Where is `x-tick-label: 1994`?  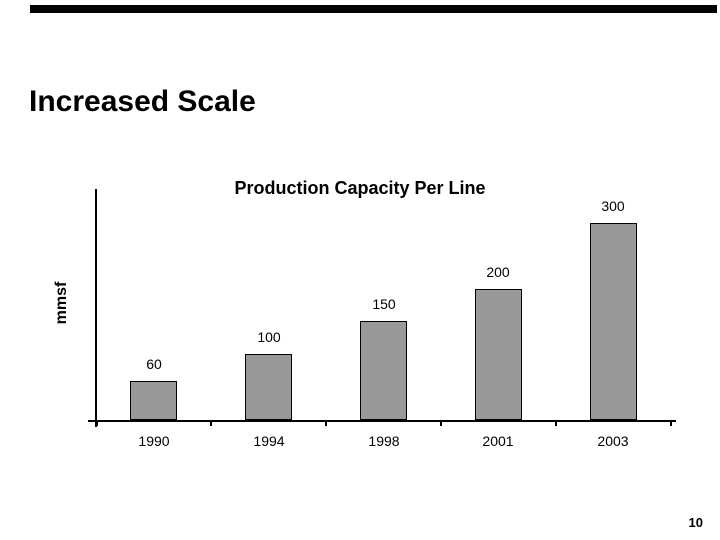 x-tick-label: 1994 is located at coordinates (269, 441).